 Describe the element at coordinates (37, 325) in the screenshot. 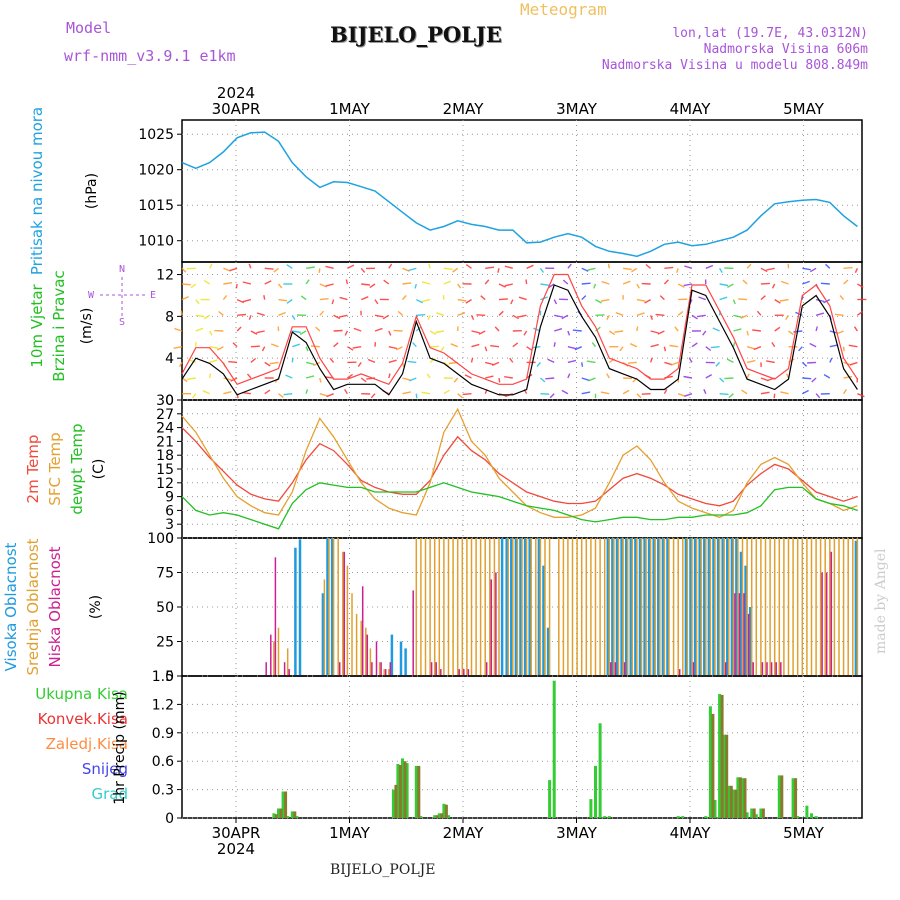

I see `wind-axis-title-1: 10m Vjetar` at that location.